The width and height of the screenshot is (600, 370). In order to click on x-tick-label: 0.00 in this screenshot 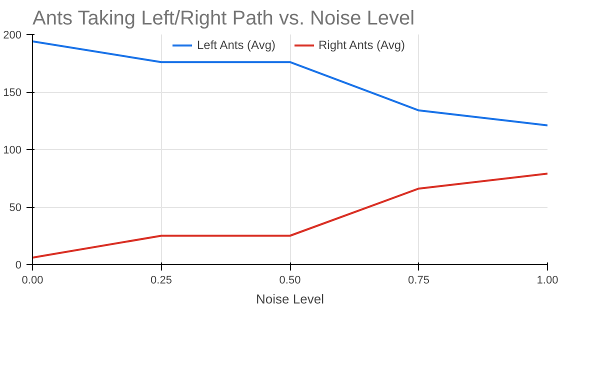, I will do `click(33, 280)`.